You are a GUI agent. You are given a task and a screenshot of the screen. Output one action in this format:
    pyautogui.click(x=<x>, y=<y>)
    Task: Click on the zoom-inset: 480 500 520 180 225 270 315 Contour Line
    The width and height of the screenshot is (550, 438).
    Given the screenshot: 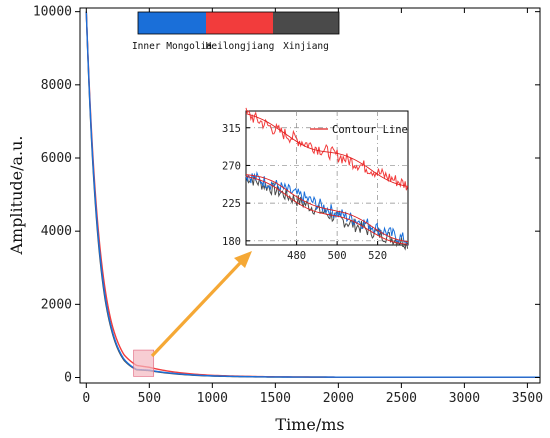 What is the action you would take?
    pyautogui.click(x=315, y=184)
    